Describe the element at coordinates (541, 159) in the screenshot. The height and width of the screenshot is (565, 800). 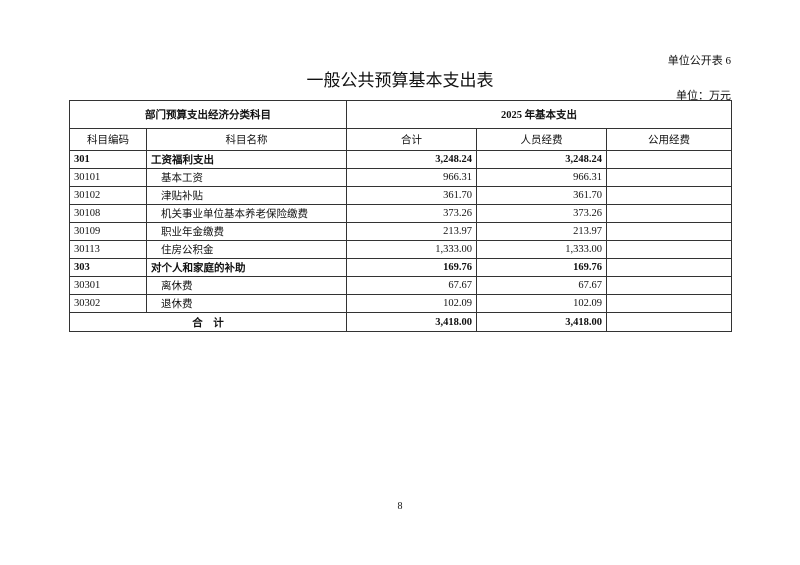
I see `cell-personnel: 3,248.24` at that location.